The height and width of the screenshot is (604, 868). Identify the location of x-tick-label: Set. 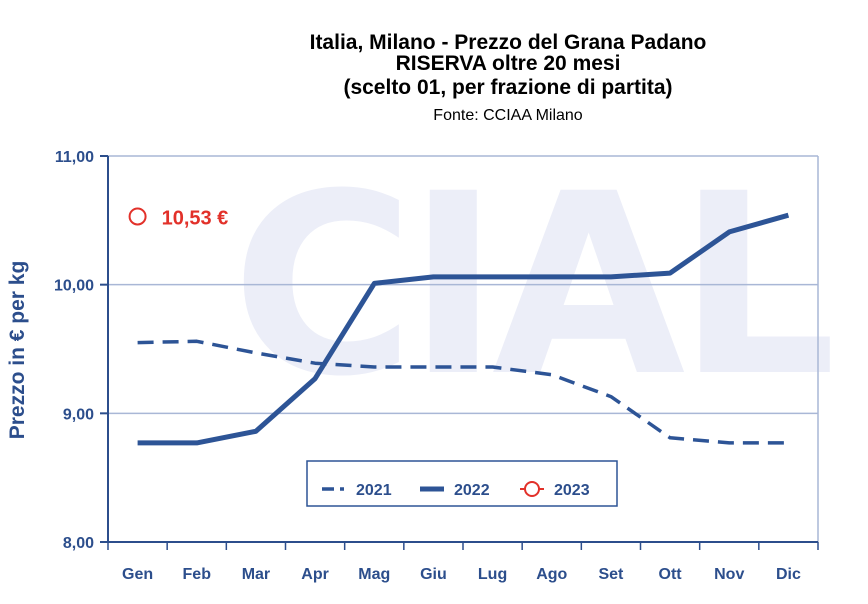
(611, 574).